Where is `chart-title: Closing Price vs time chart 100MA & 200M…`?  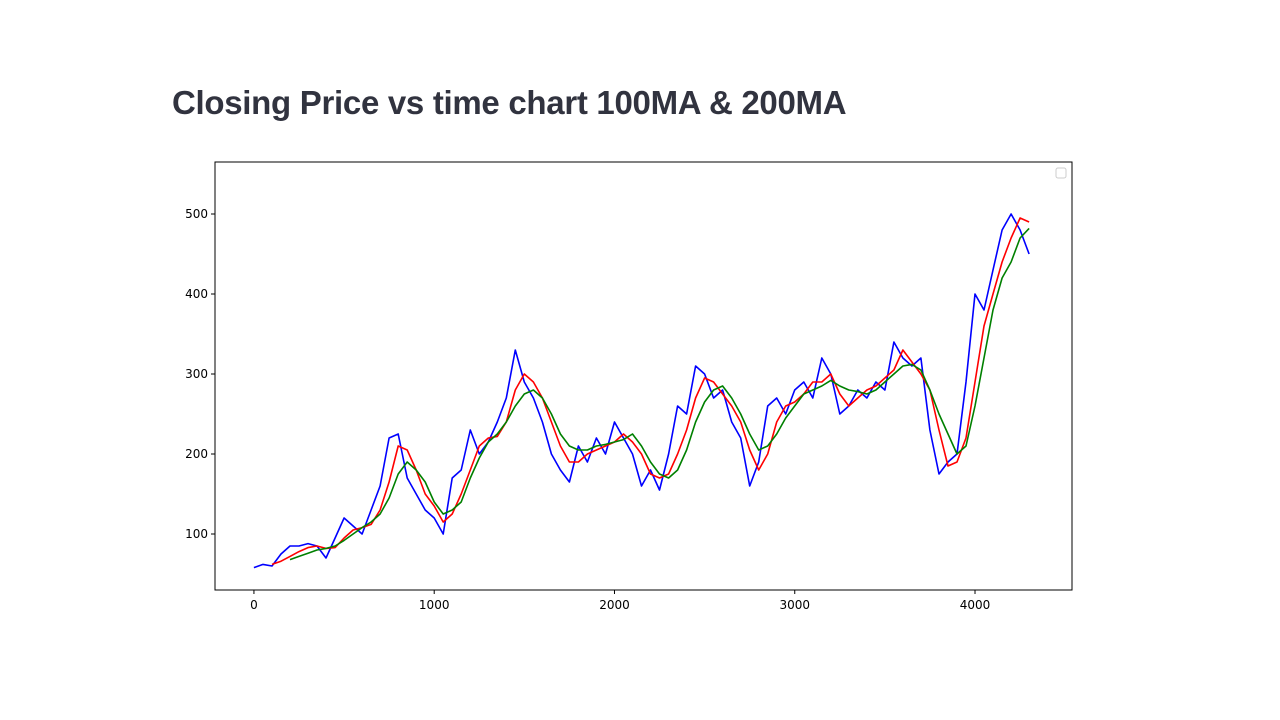
chart-title: Closing Price vs time chart 100MA & 200M… is located at coordinates (509, 102).